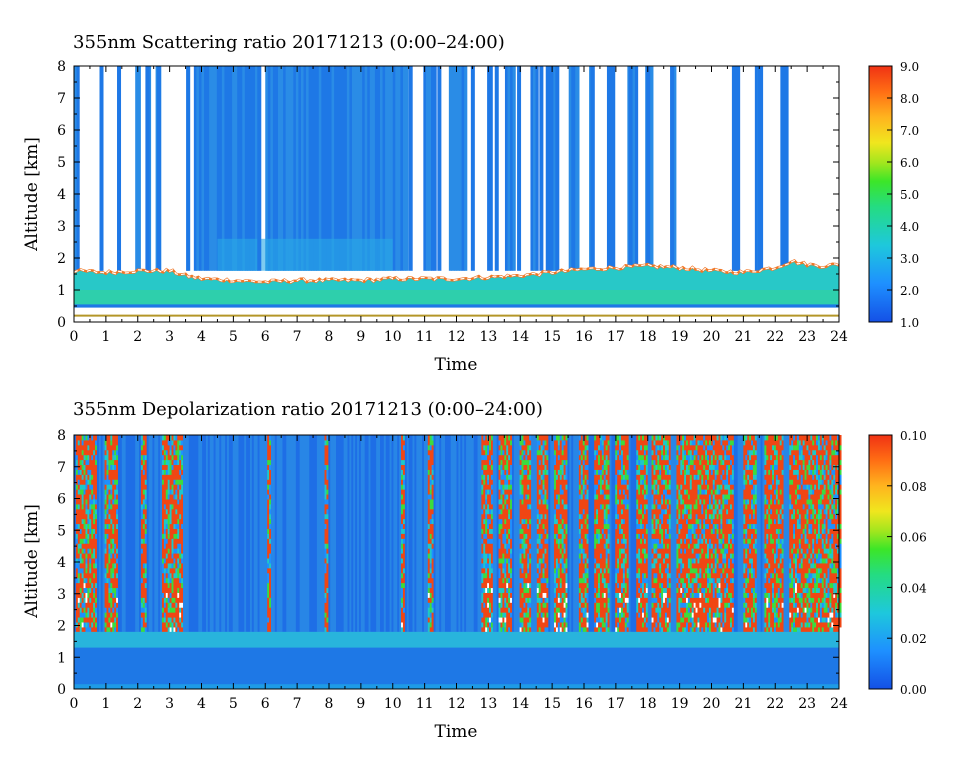 This screenshot has width=960, height=774. I want to click on x-tick-label: 10, so click(393, 337).